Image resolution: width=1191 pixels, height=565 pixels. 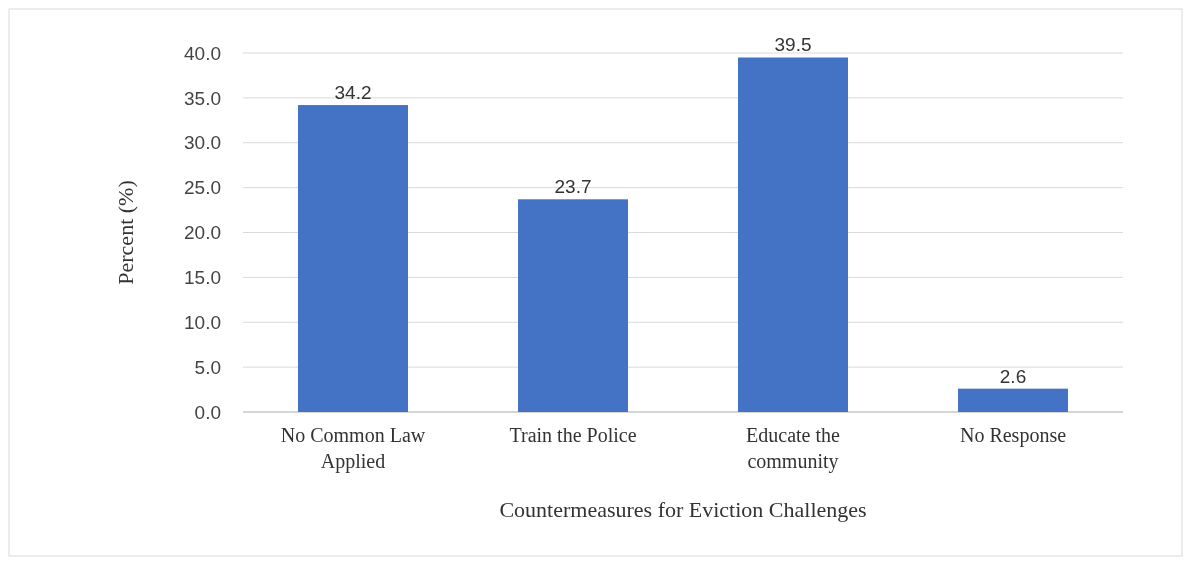 I want to click on data-label: 23.7, so click(x=573, y=187).